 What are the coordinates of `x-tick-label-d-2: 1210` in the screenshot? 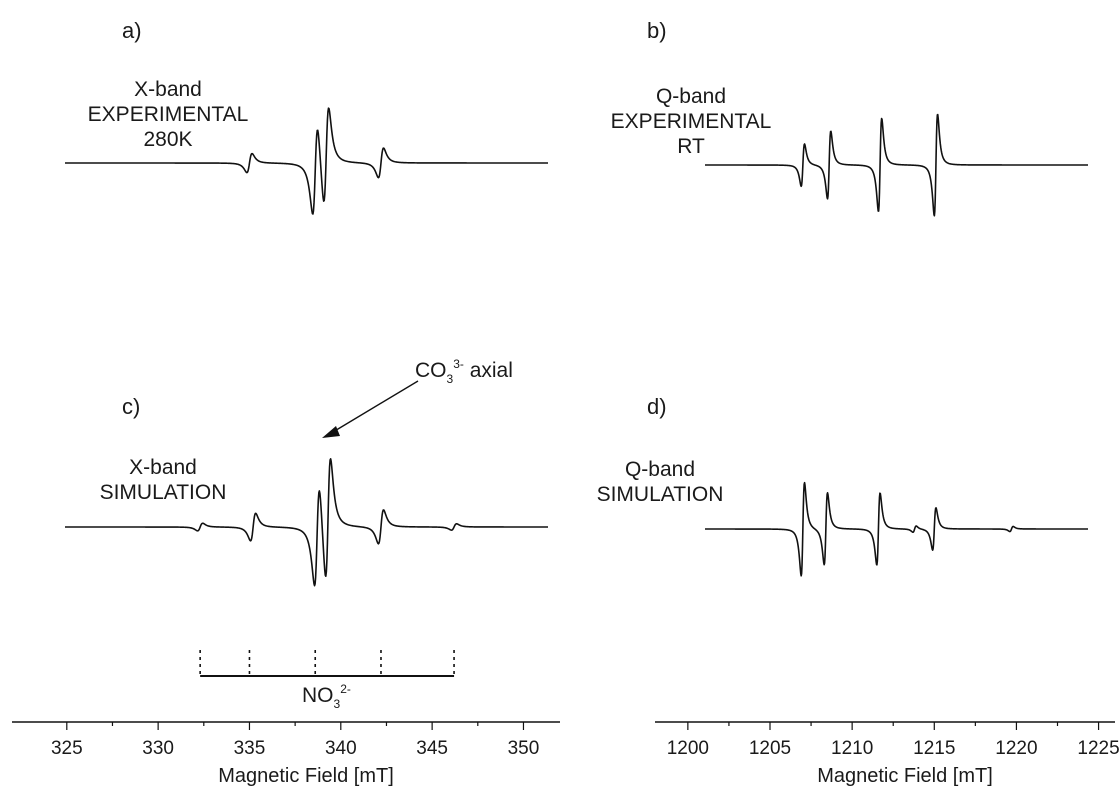 It's located at (852, 748).